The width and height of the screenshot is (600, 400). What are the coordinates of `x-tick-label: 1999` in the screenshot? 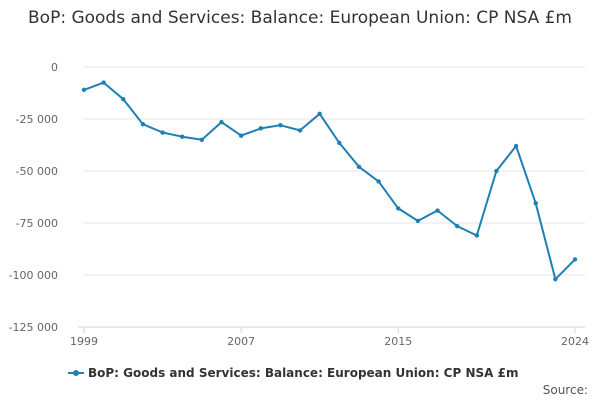 It's located at (84, 341).